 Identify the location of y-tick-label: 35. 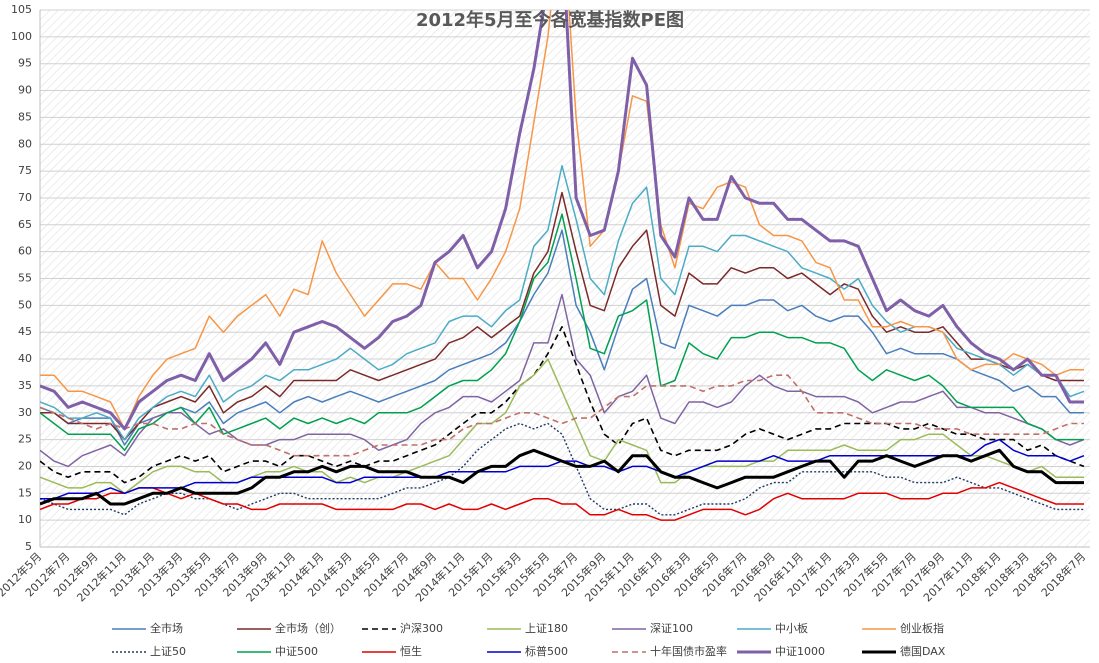
(25, 385).